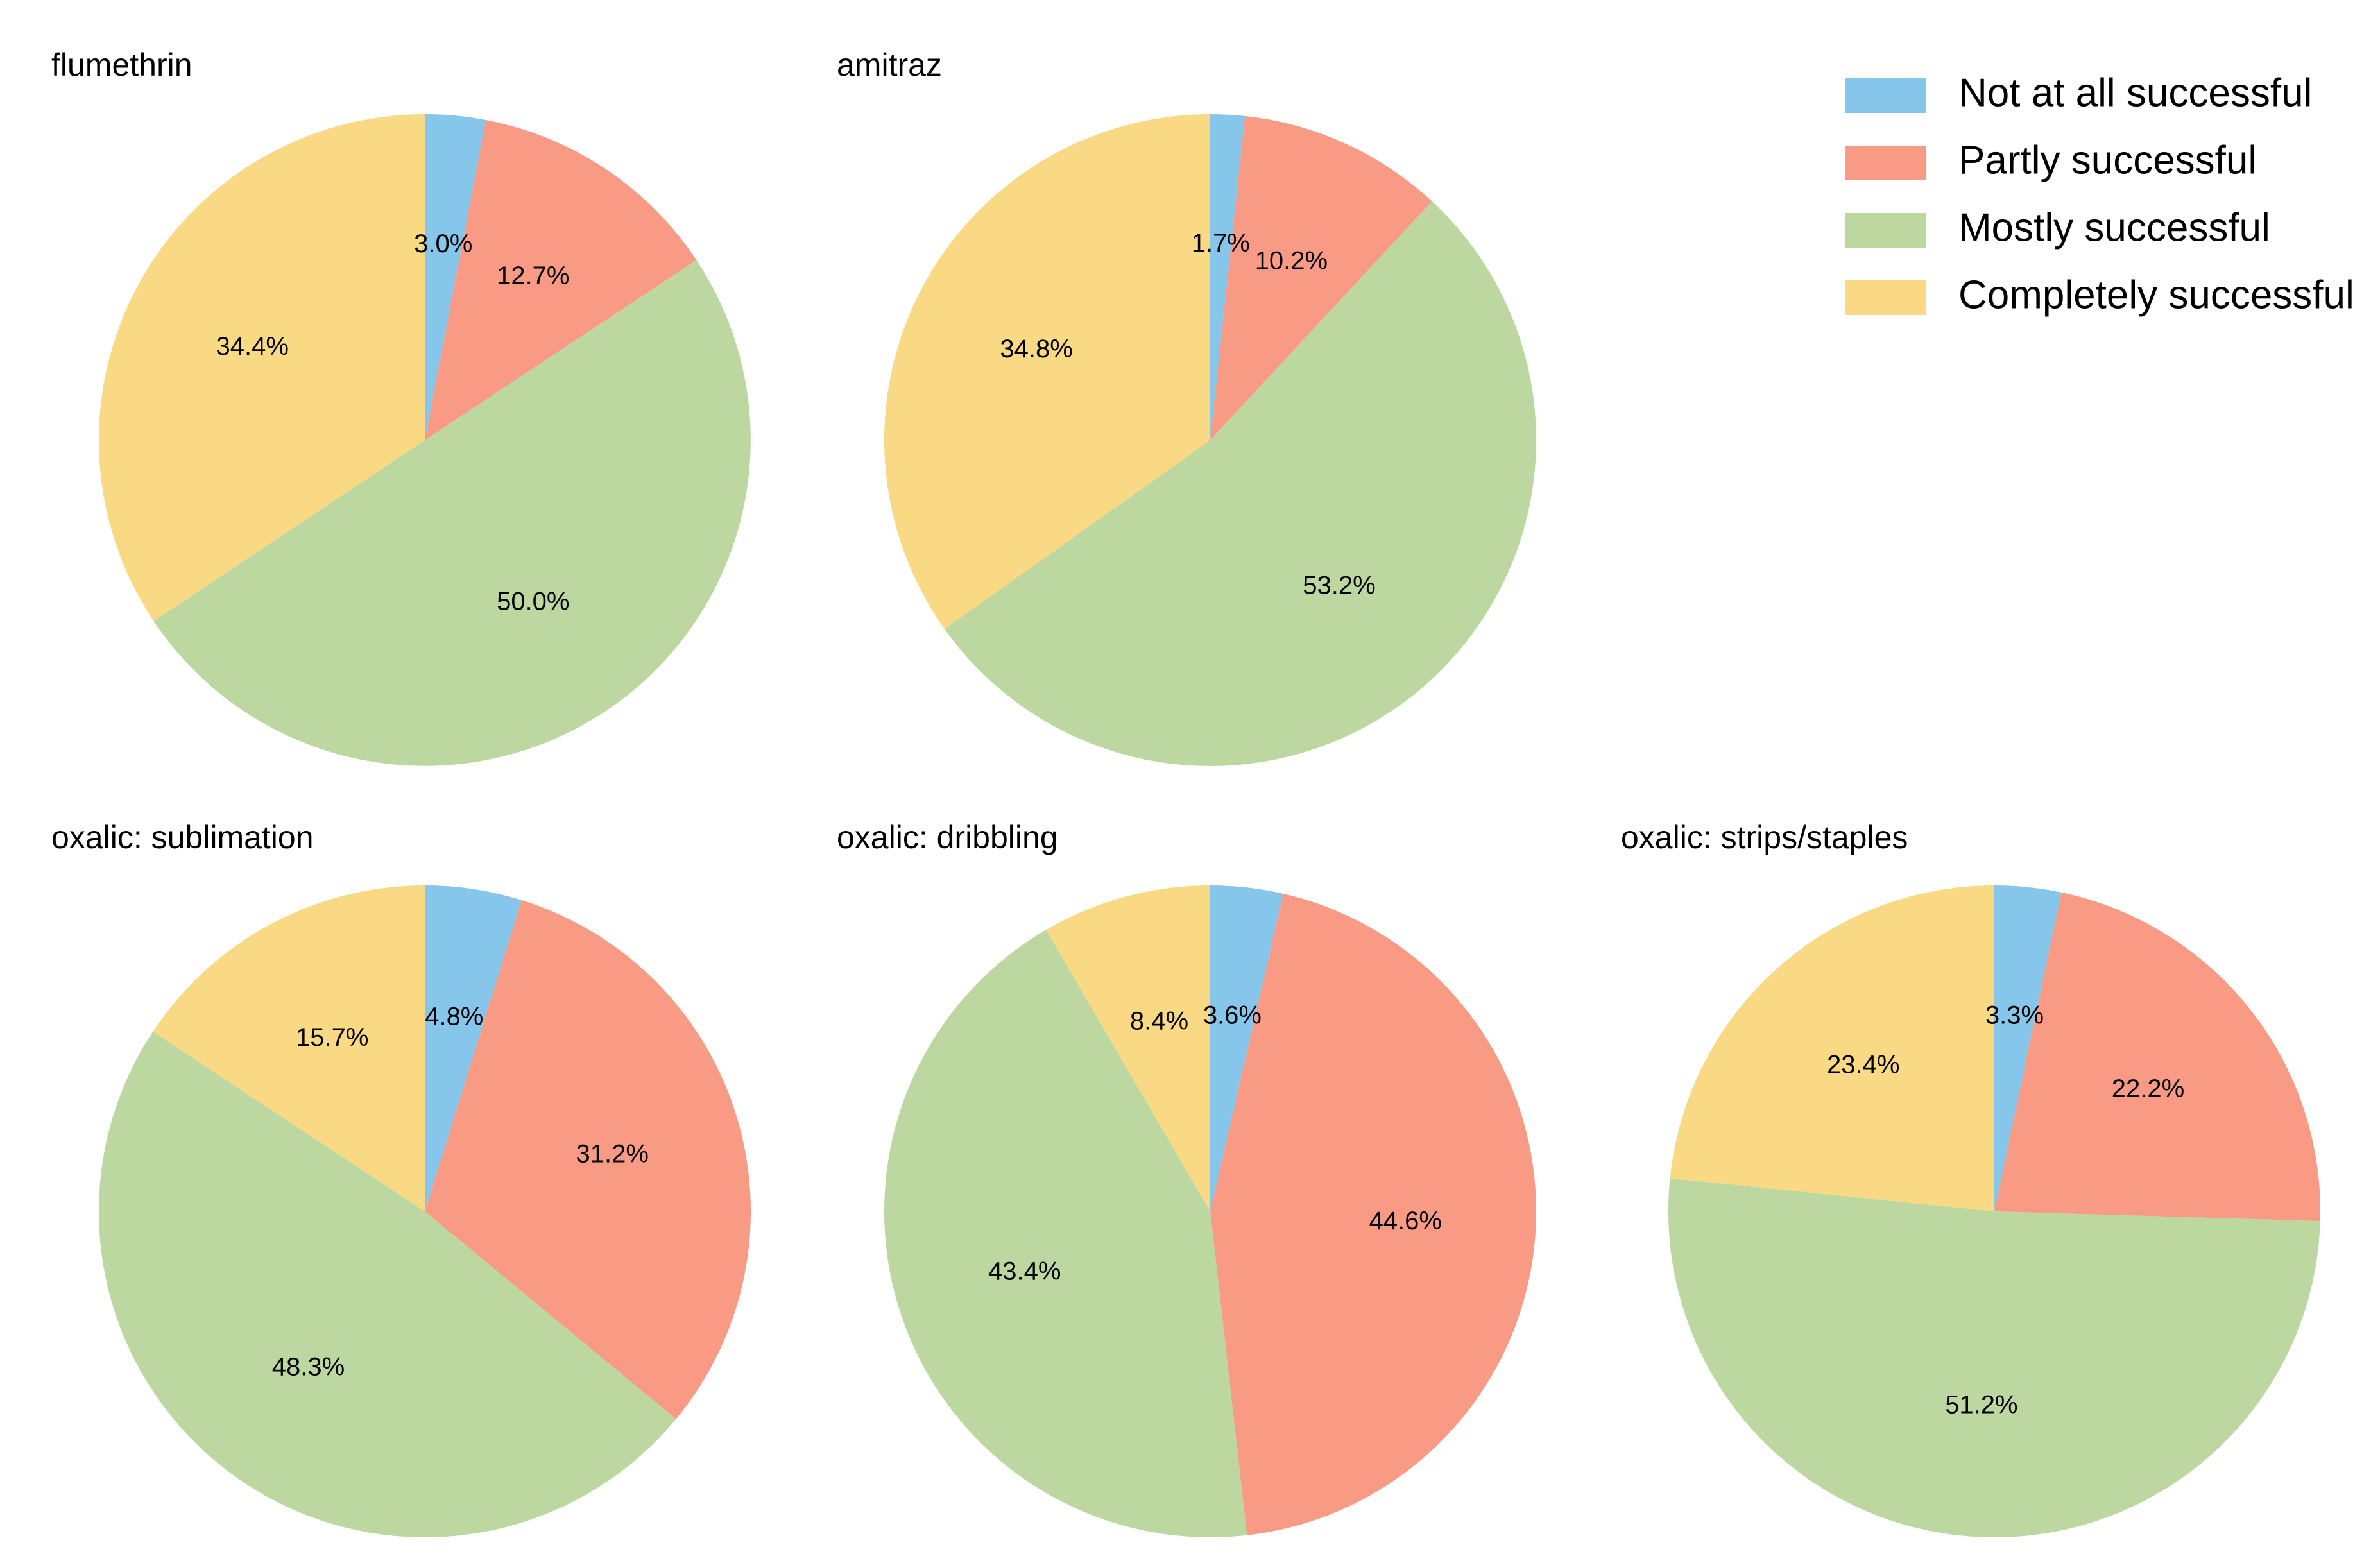  Describe the element at coordinates (533, 601) in the screenshot. I see `slice-value-label: 50.0%` at that location.